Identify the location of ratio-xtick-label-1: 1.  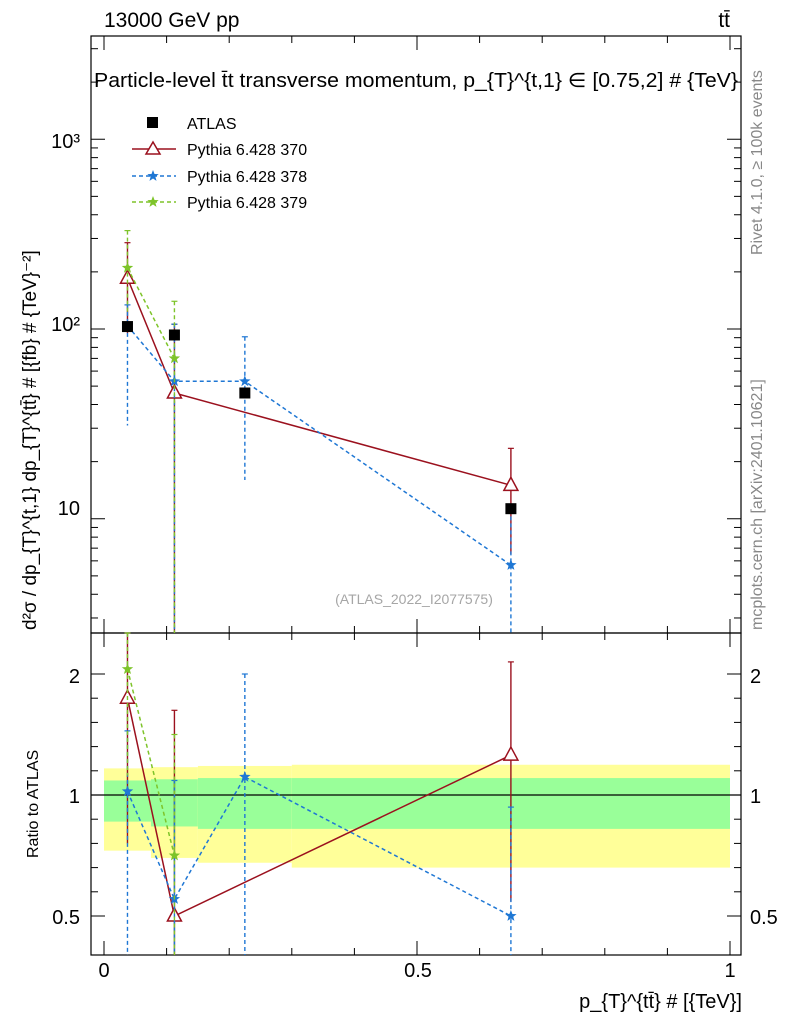
(729, 971).